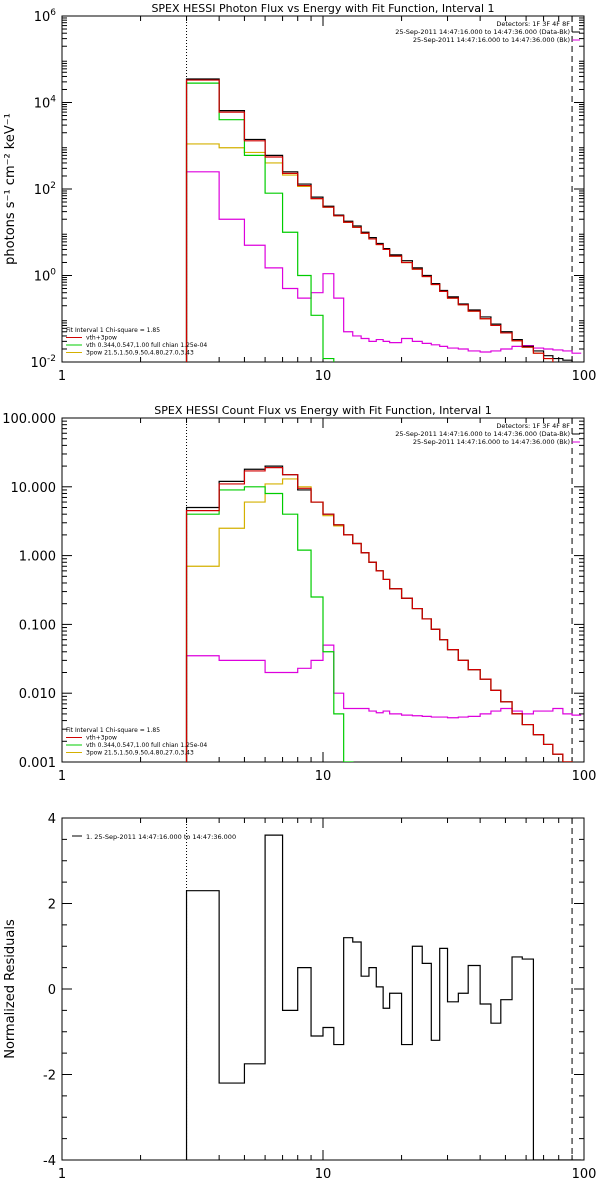 This screenshot has height=1200, width=600. Describe the element at coordinates (10, 989) in the screenshot. I see `y-axis-label: Normalized Residuals` at that location.